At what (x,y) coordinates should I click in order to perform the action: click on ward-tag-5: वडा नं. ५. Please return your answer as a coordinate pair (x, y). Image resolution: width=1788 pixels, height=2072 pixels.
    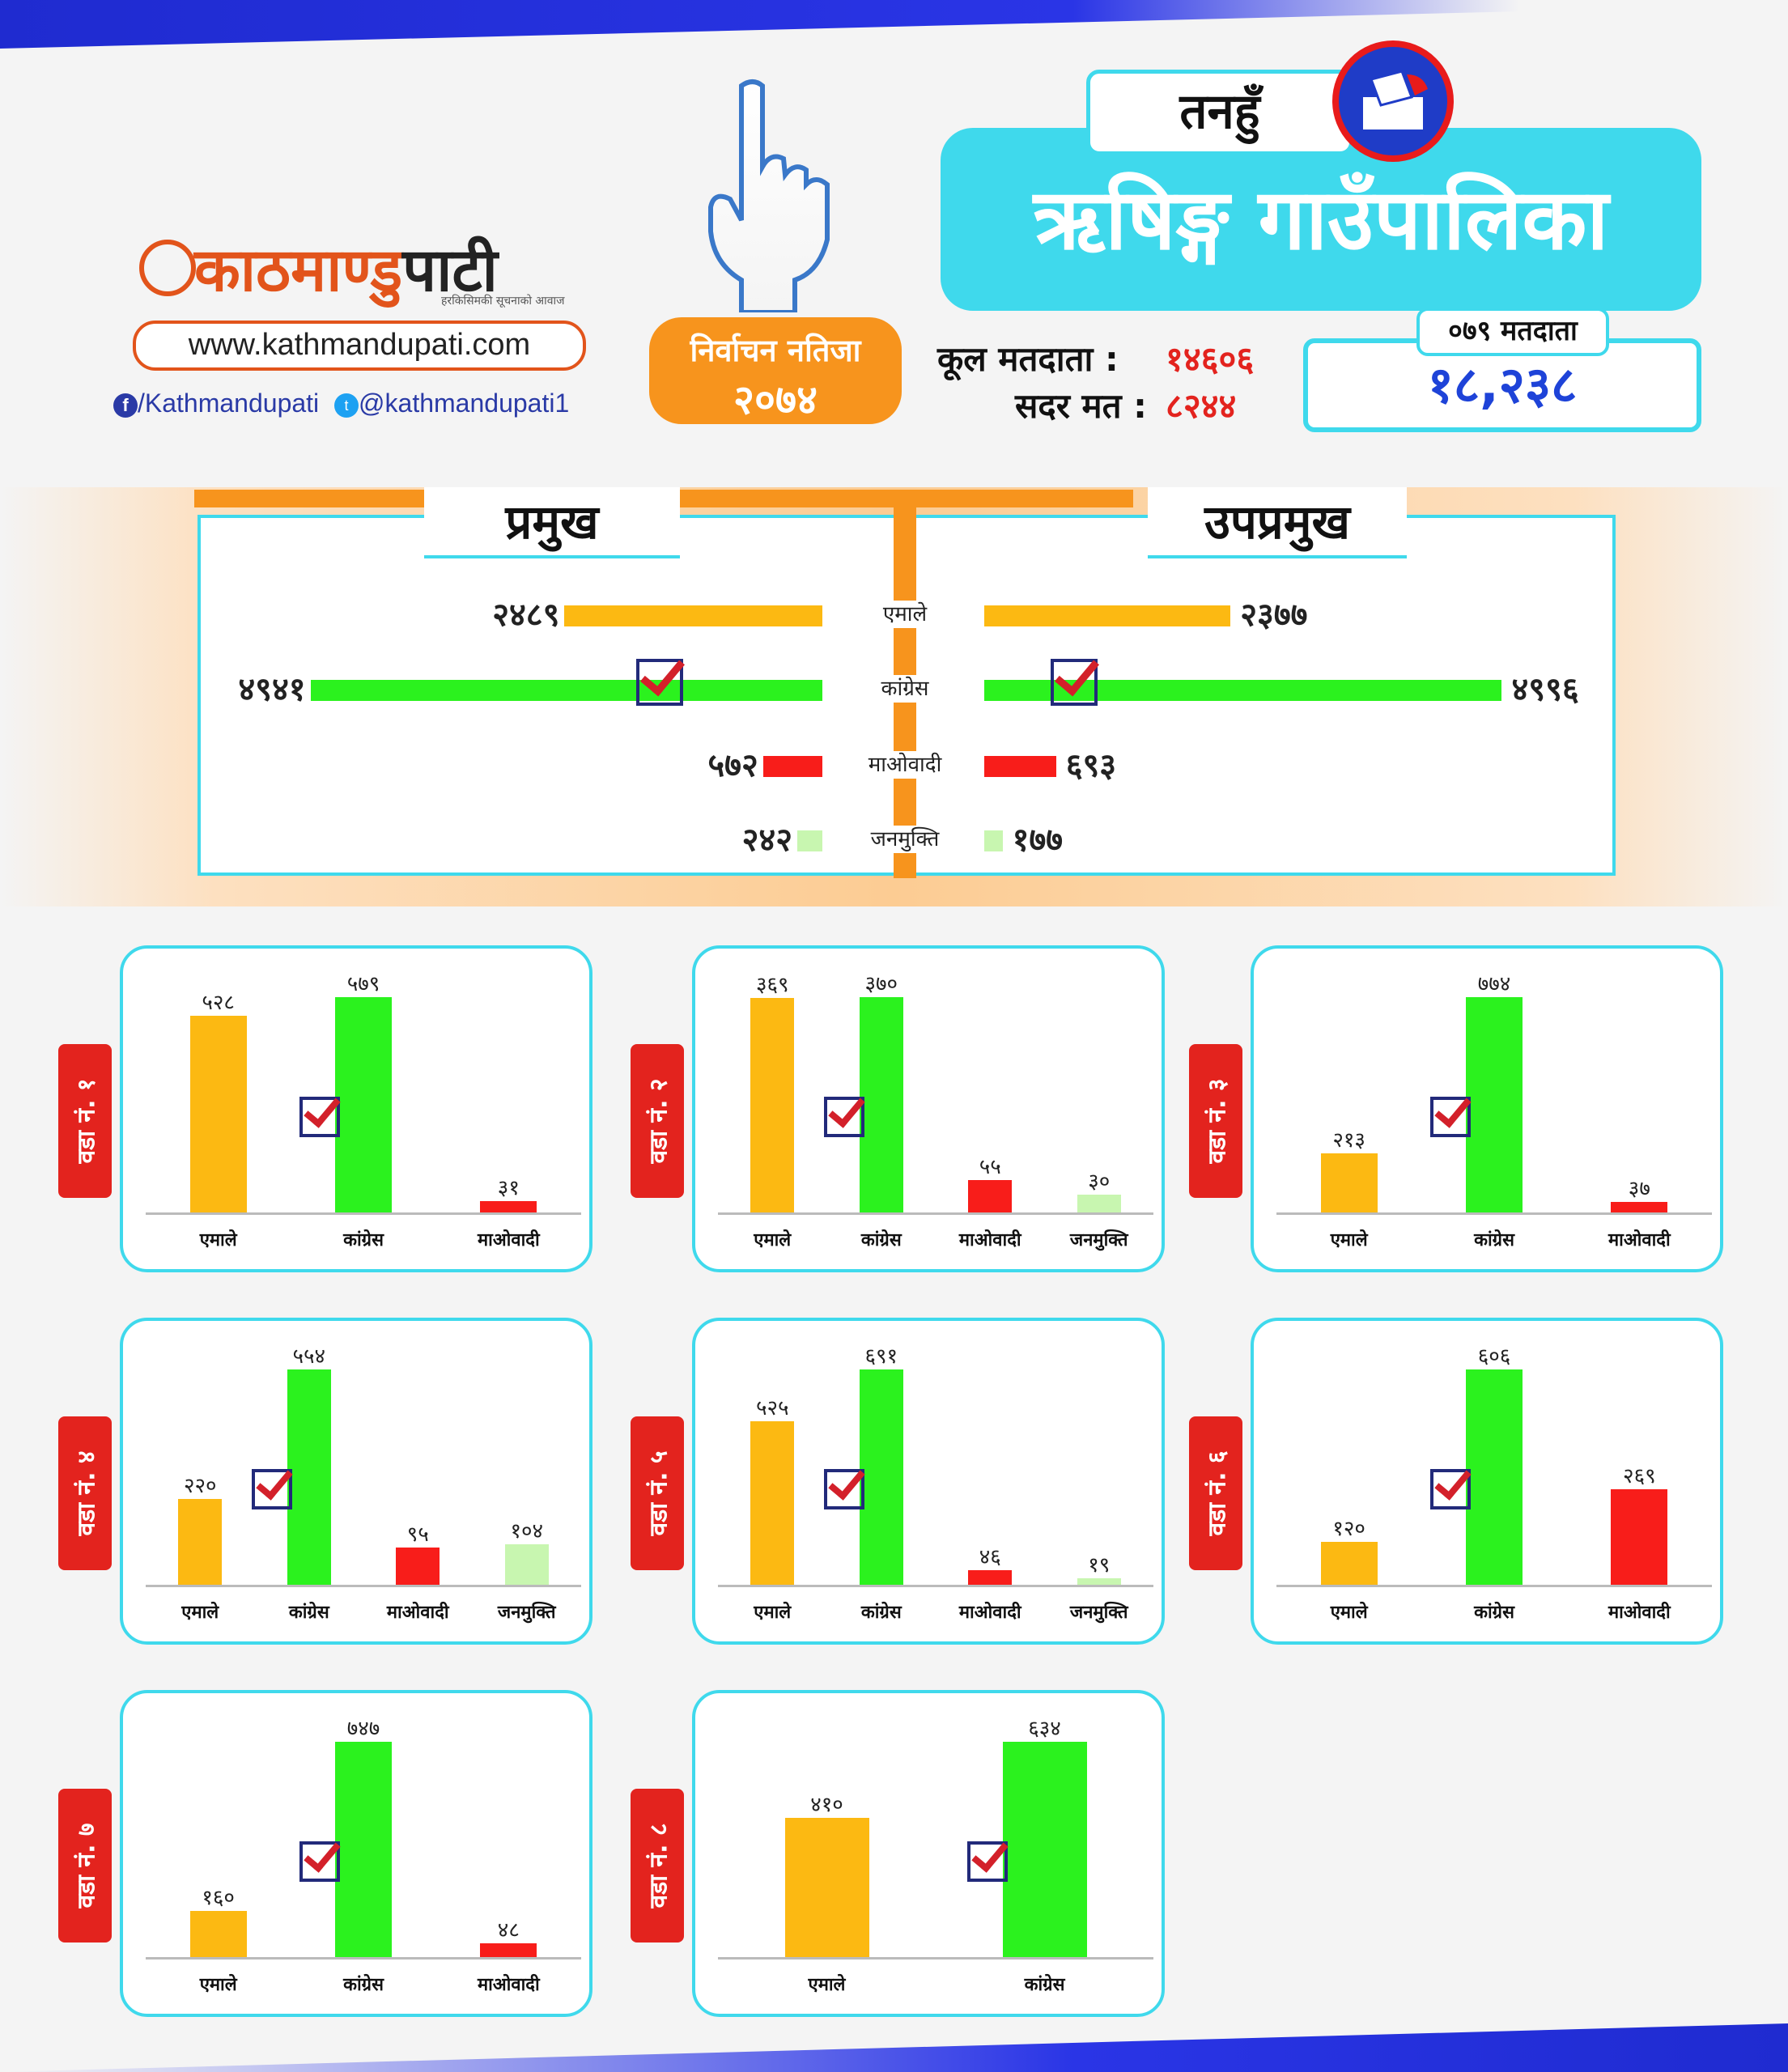
    Looking at the image, I should click on (657, 1493).